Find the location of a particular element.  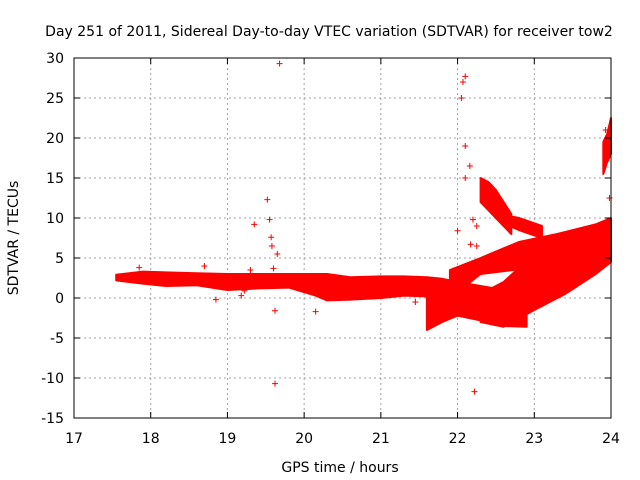

x-tick-label: 24 is located at coordinates (611, 439).